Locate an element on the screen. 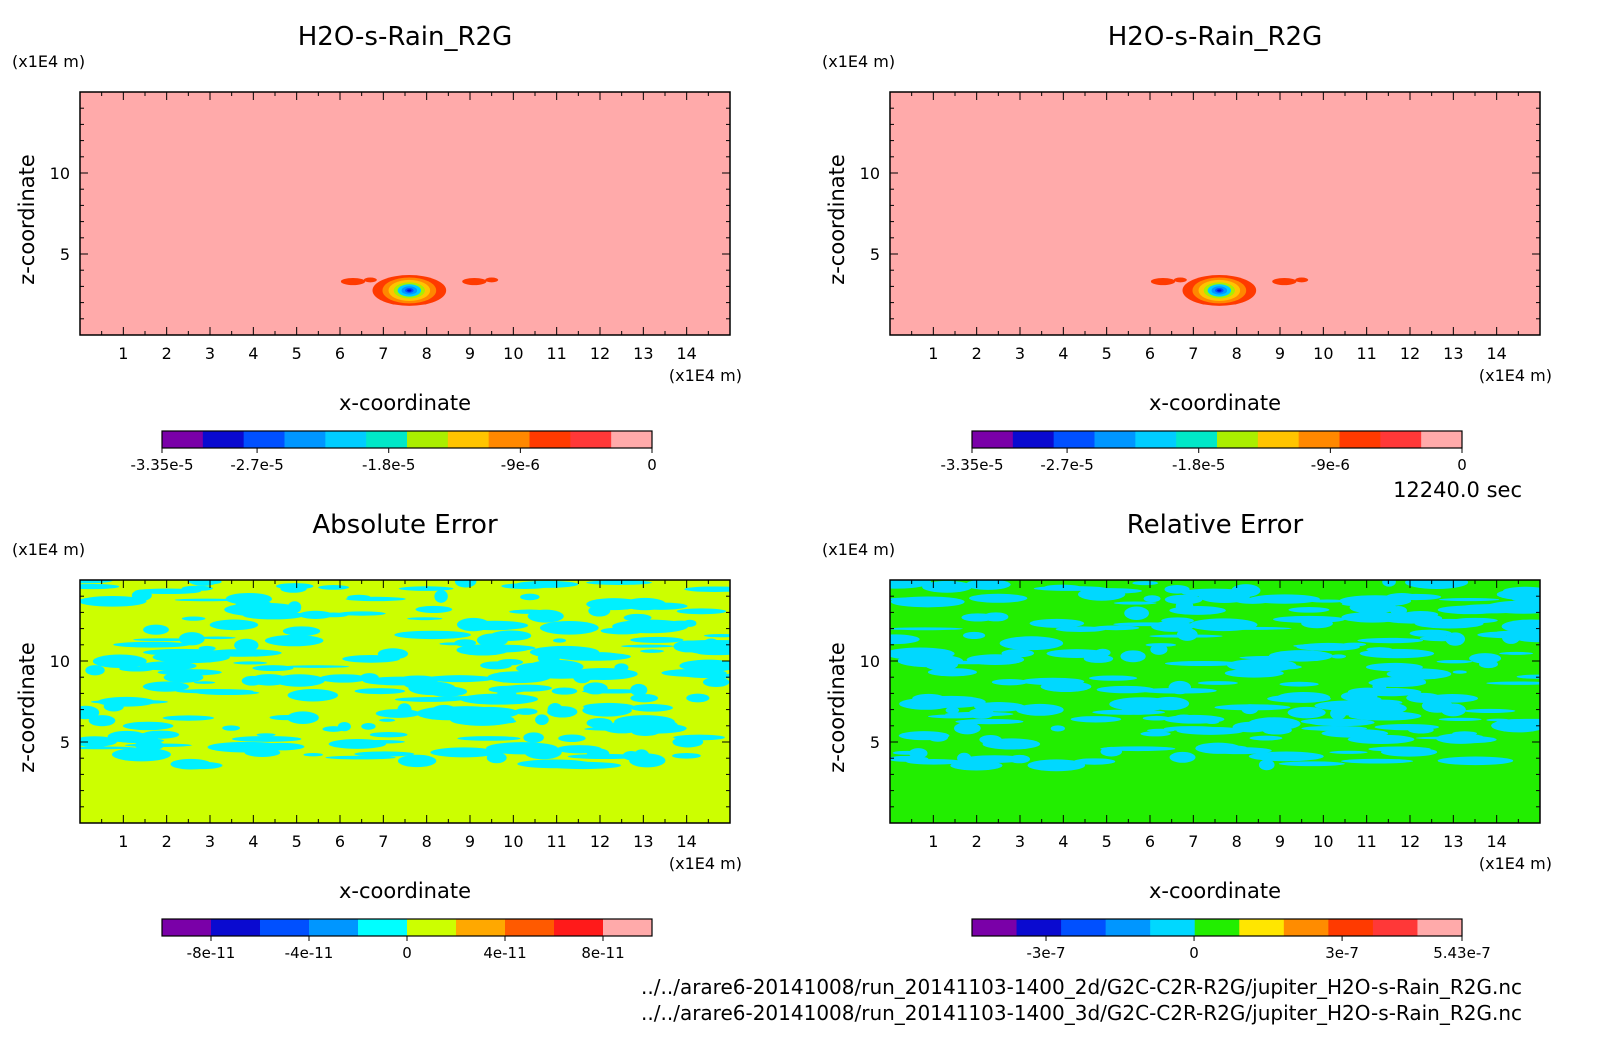 The image size is (1604, 1054). x-tick-label: 6 is located at coordinates (1150, 841).